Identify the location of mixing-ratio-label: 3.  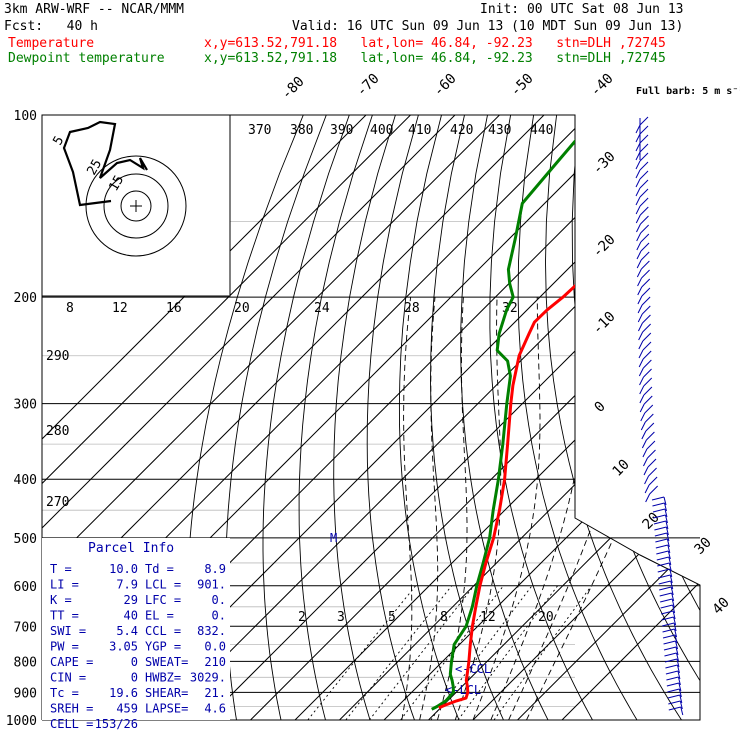
(341, 617).